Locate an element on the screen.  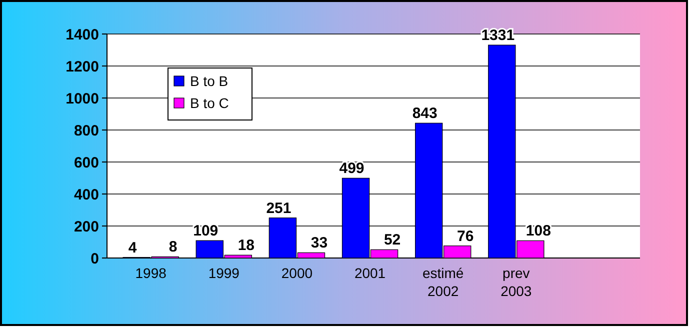
data-label: 499 is located at coordinates (351, 169).